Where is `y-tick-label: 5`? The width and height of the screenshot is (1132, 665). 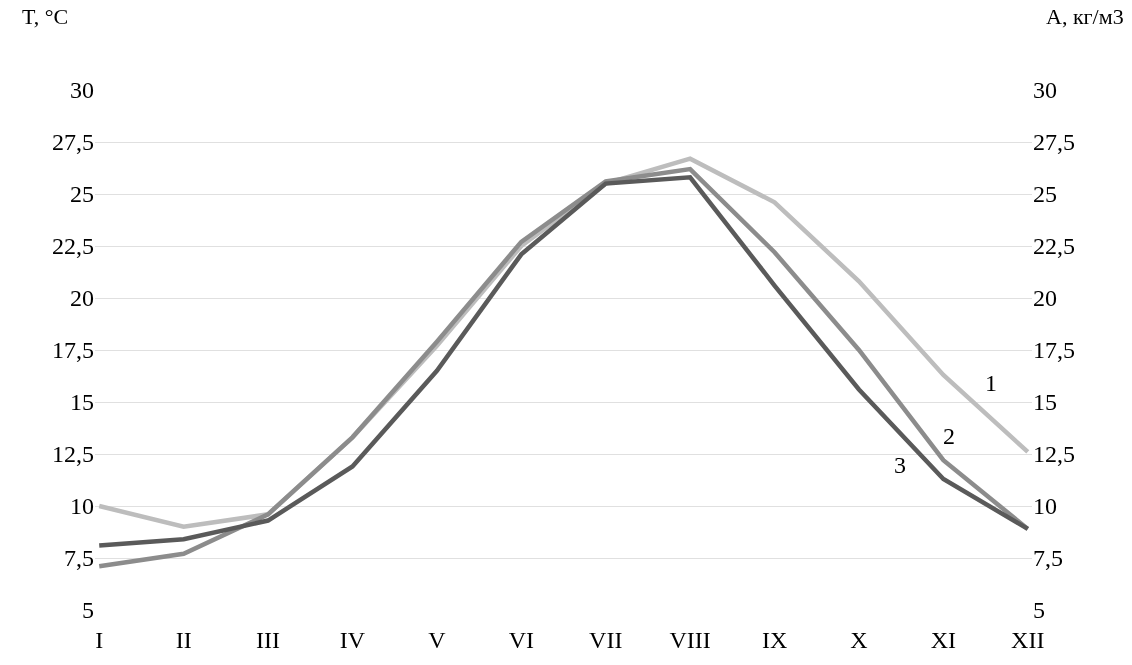 y-tick-label: 5 is located at coordinates (88, 610).